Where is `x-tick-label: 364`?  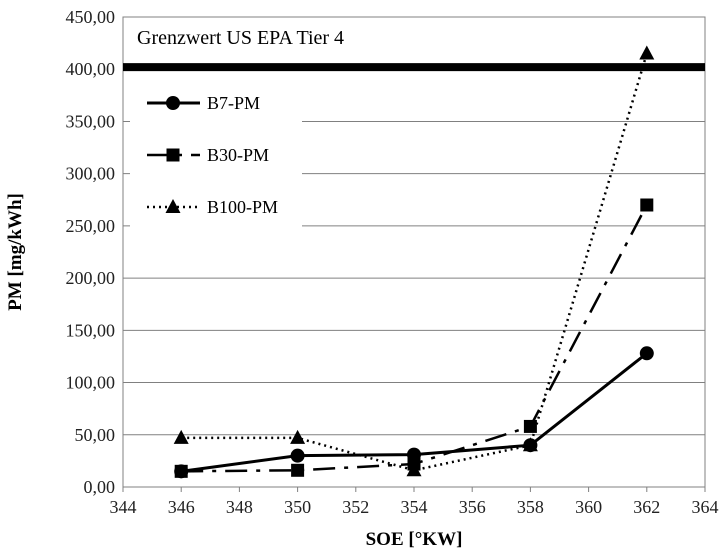
x-tick-label: 364 is located at coordinates (705, 507).